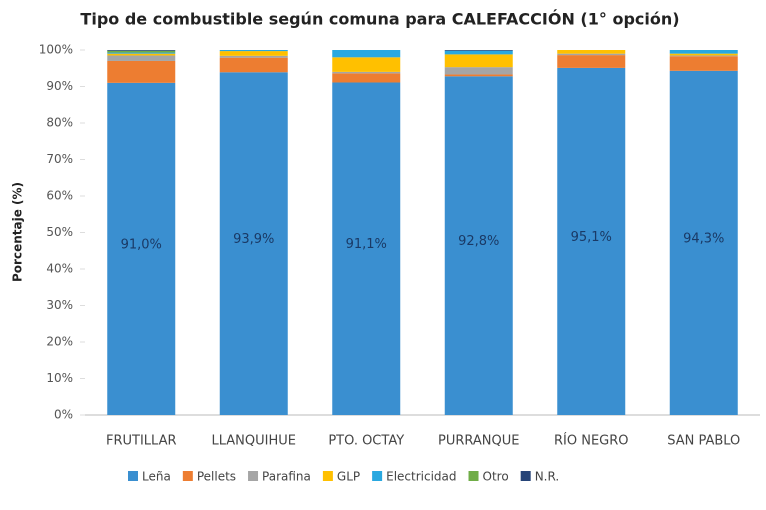  Describe the element at coordinates (253, 239) in the screenshot. I see `value-label: 93,9%` at that location.